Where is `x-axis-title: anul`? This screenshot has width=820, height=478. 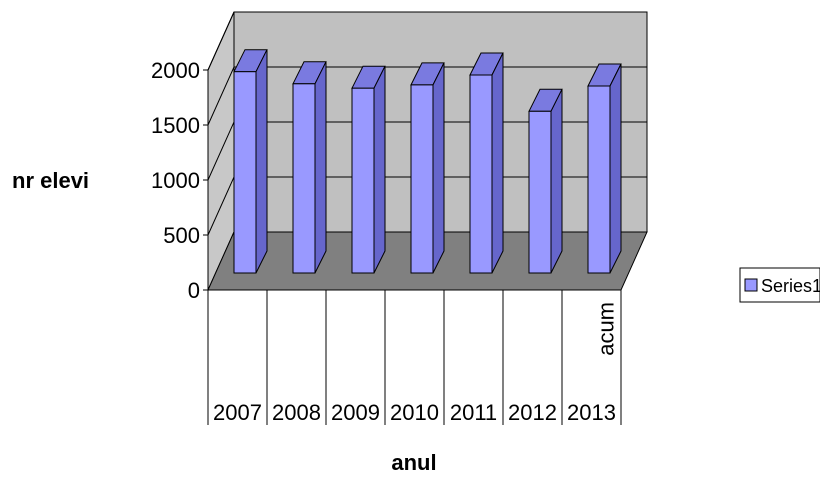
x-axis-title: anul is located at coordinates (413, 462).